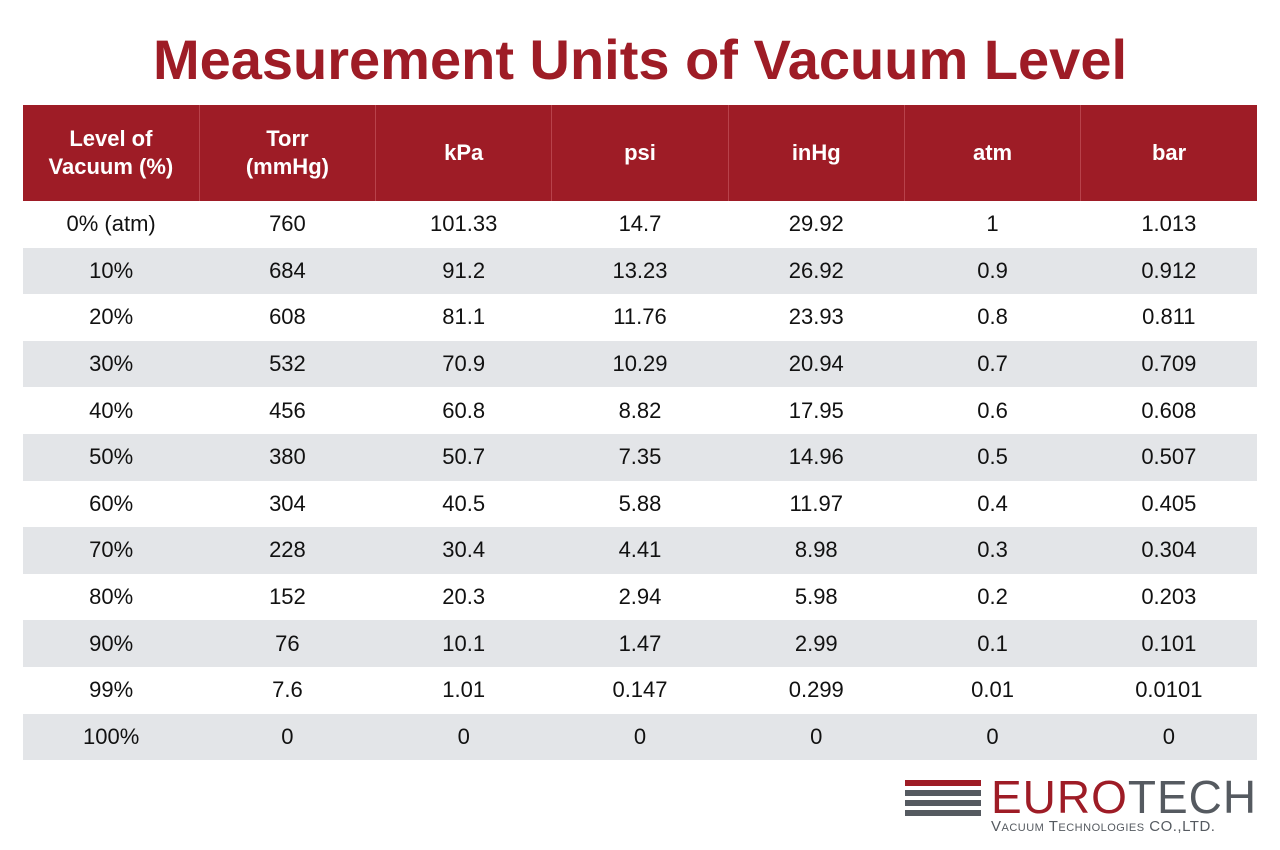 Image resolution: width=1280 pixels, height=850 pixels. I want to click on table-cell: 0.299, so click(816, 690).